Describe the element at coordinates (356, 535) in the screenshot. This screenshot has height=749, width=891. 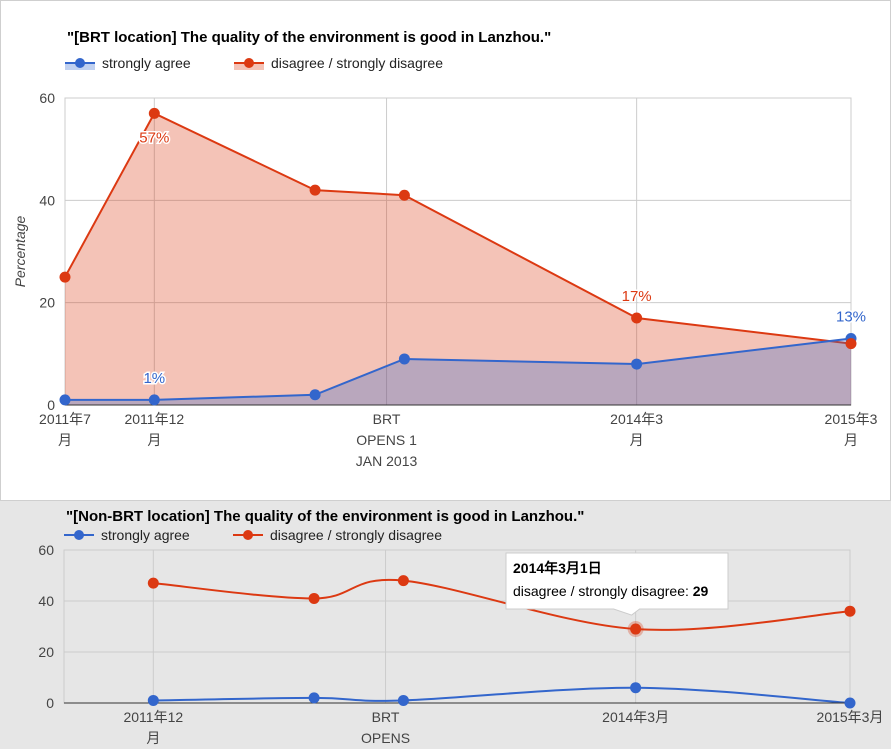
I see `nonbrt-legend-label: disagree / strongly disagree` at that location.